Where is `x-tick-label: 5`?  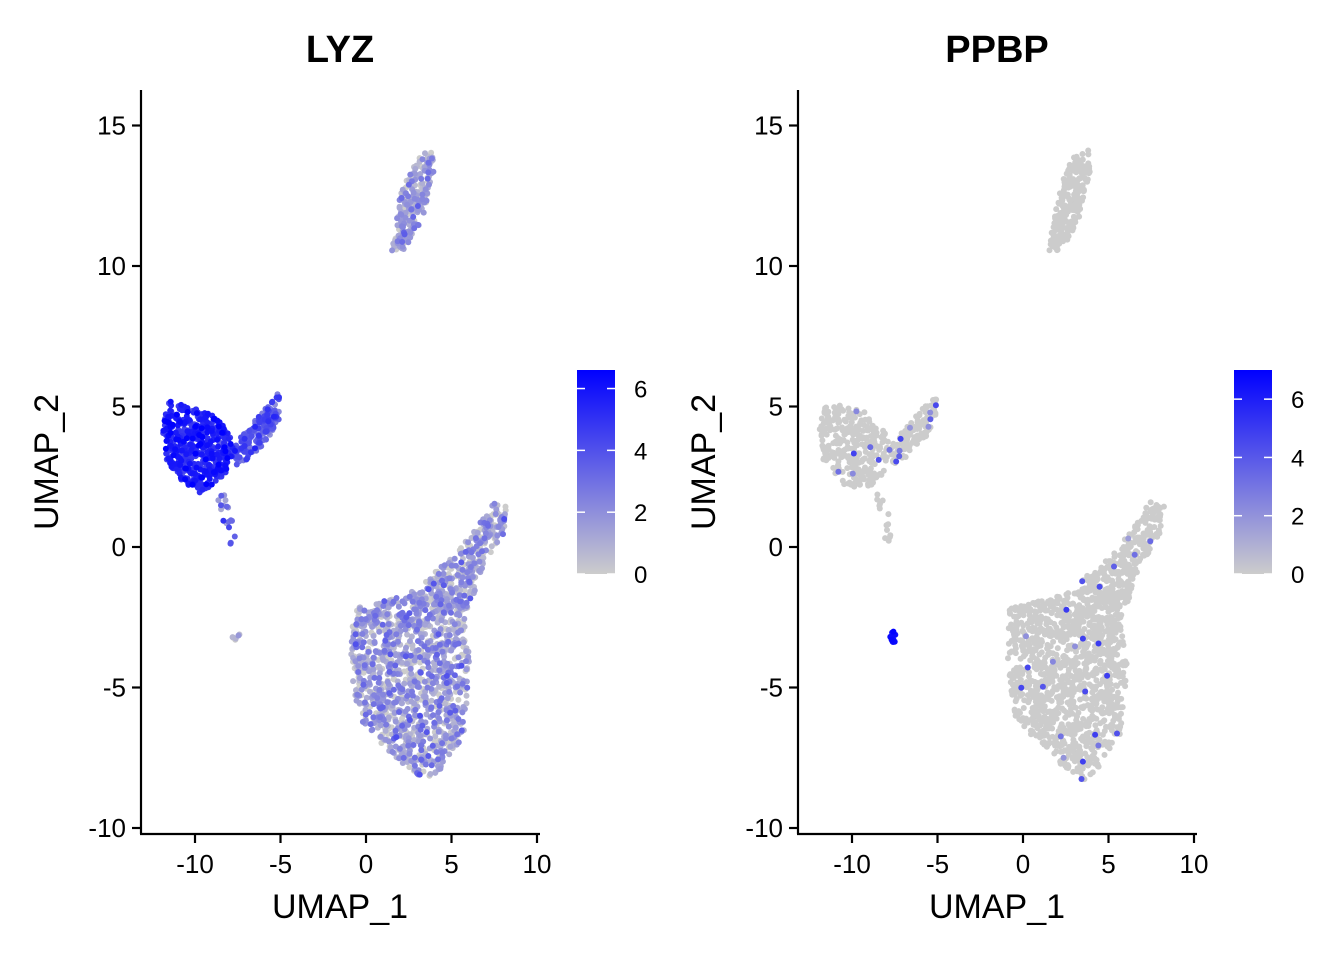
x-tick-label: 5 is located at coordinates (1108, 864).